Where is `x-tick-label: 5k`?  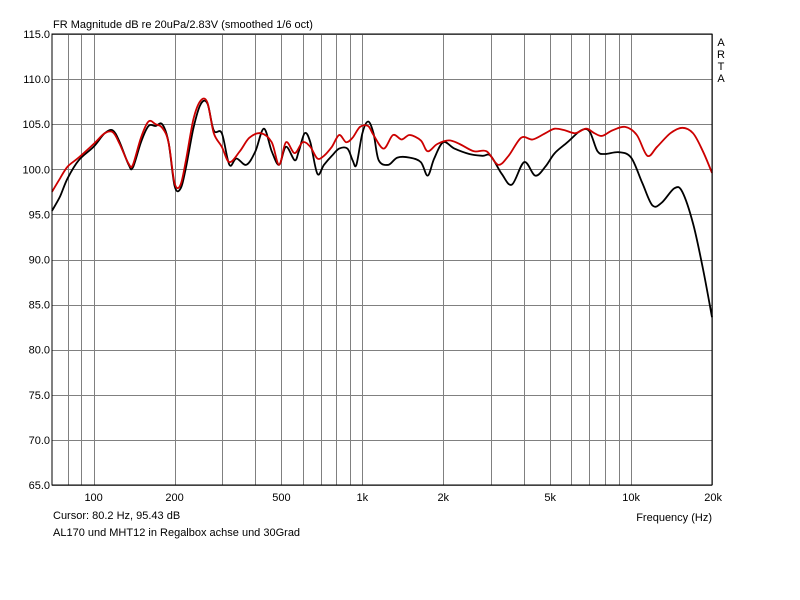
x-tick-label: 5k is located at coordinates (550, 498).